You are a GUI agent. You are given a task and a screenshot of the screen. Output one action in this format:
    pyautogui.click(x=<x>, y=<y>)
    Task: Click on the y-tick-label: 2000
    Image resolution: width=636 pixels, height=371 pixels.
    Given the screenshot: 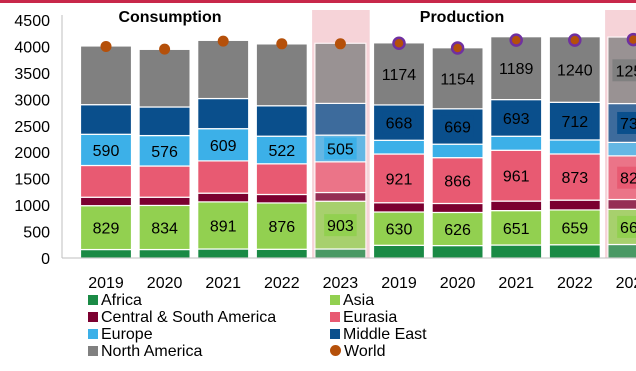 What is the action you would take?
    pyautogui.click(x=32, y=153)
    